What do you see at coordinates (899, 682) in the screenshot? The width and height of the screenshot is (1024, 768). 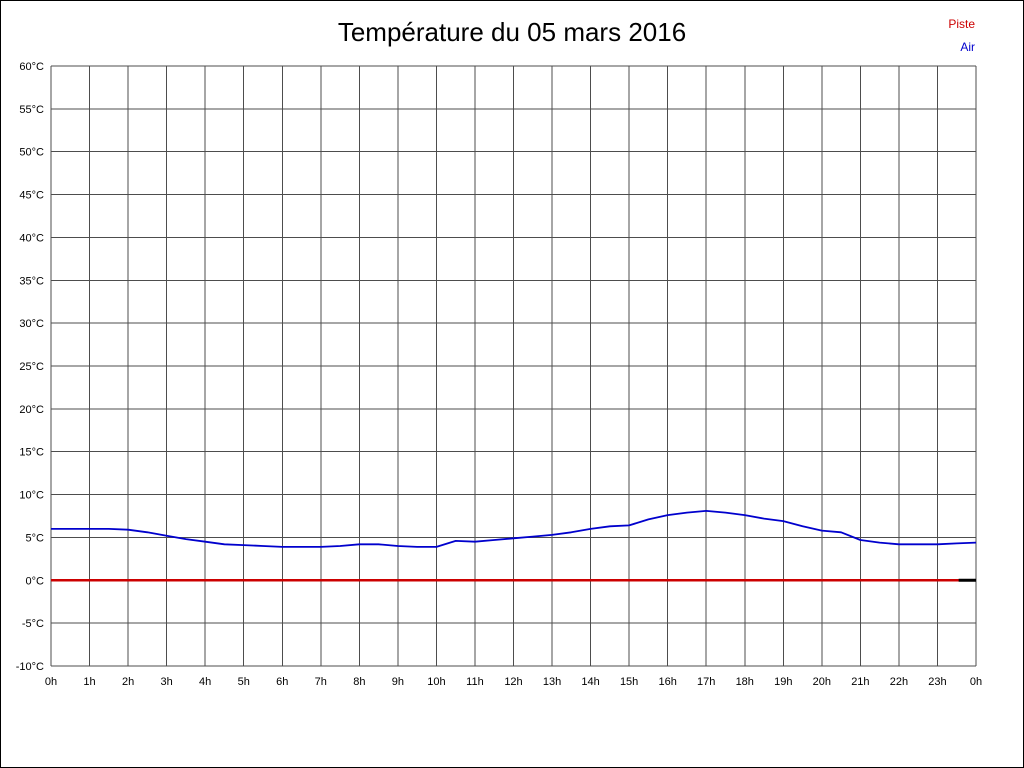 I see `x-tick-label: 22h` at bounding box center [899, 682].